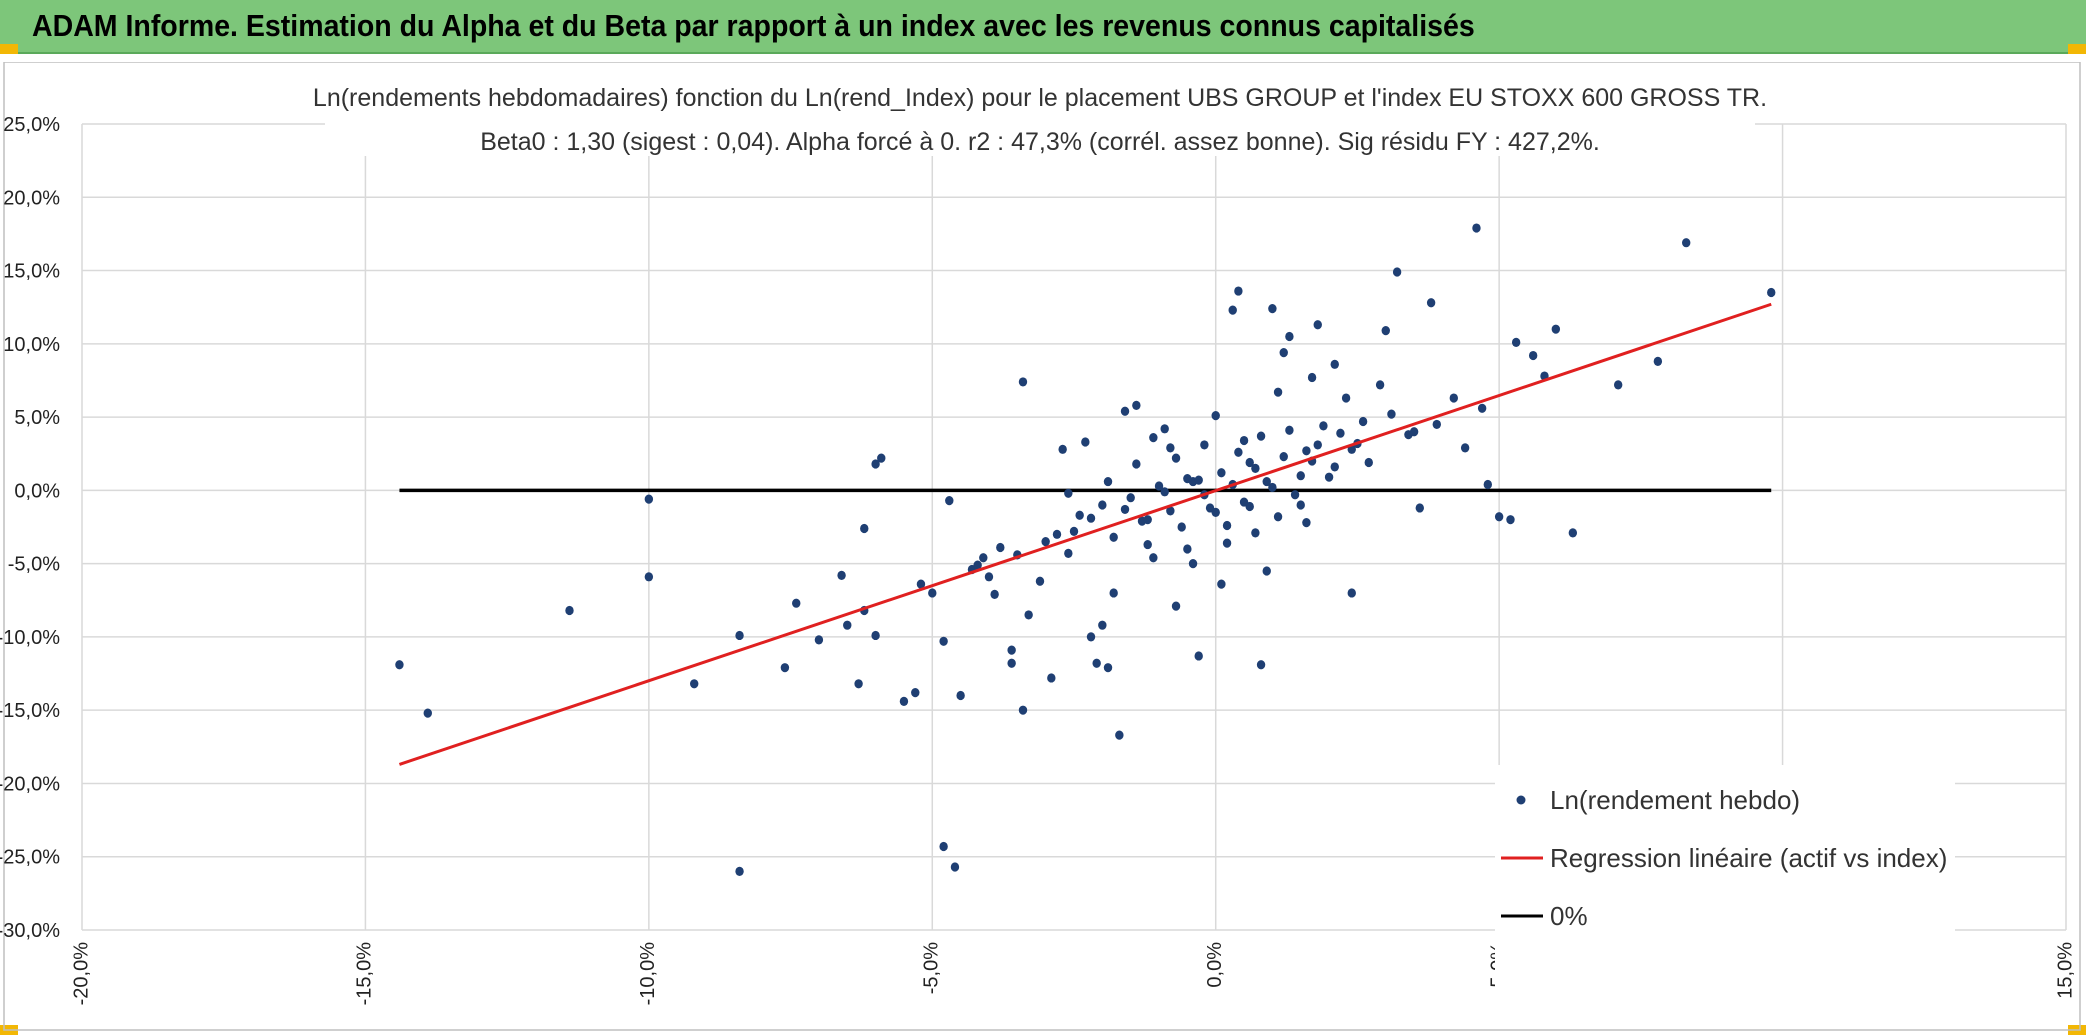 Image resolution: width=2086 pixels, height=1035 pixels. What do you see at coordinates (30, 638) in the screenshot?
I see `y-tick-label: -10,0%` at bounding box center [30, 638].